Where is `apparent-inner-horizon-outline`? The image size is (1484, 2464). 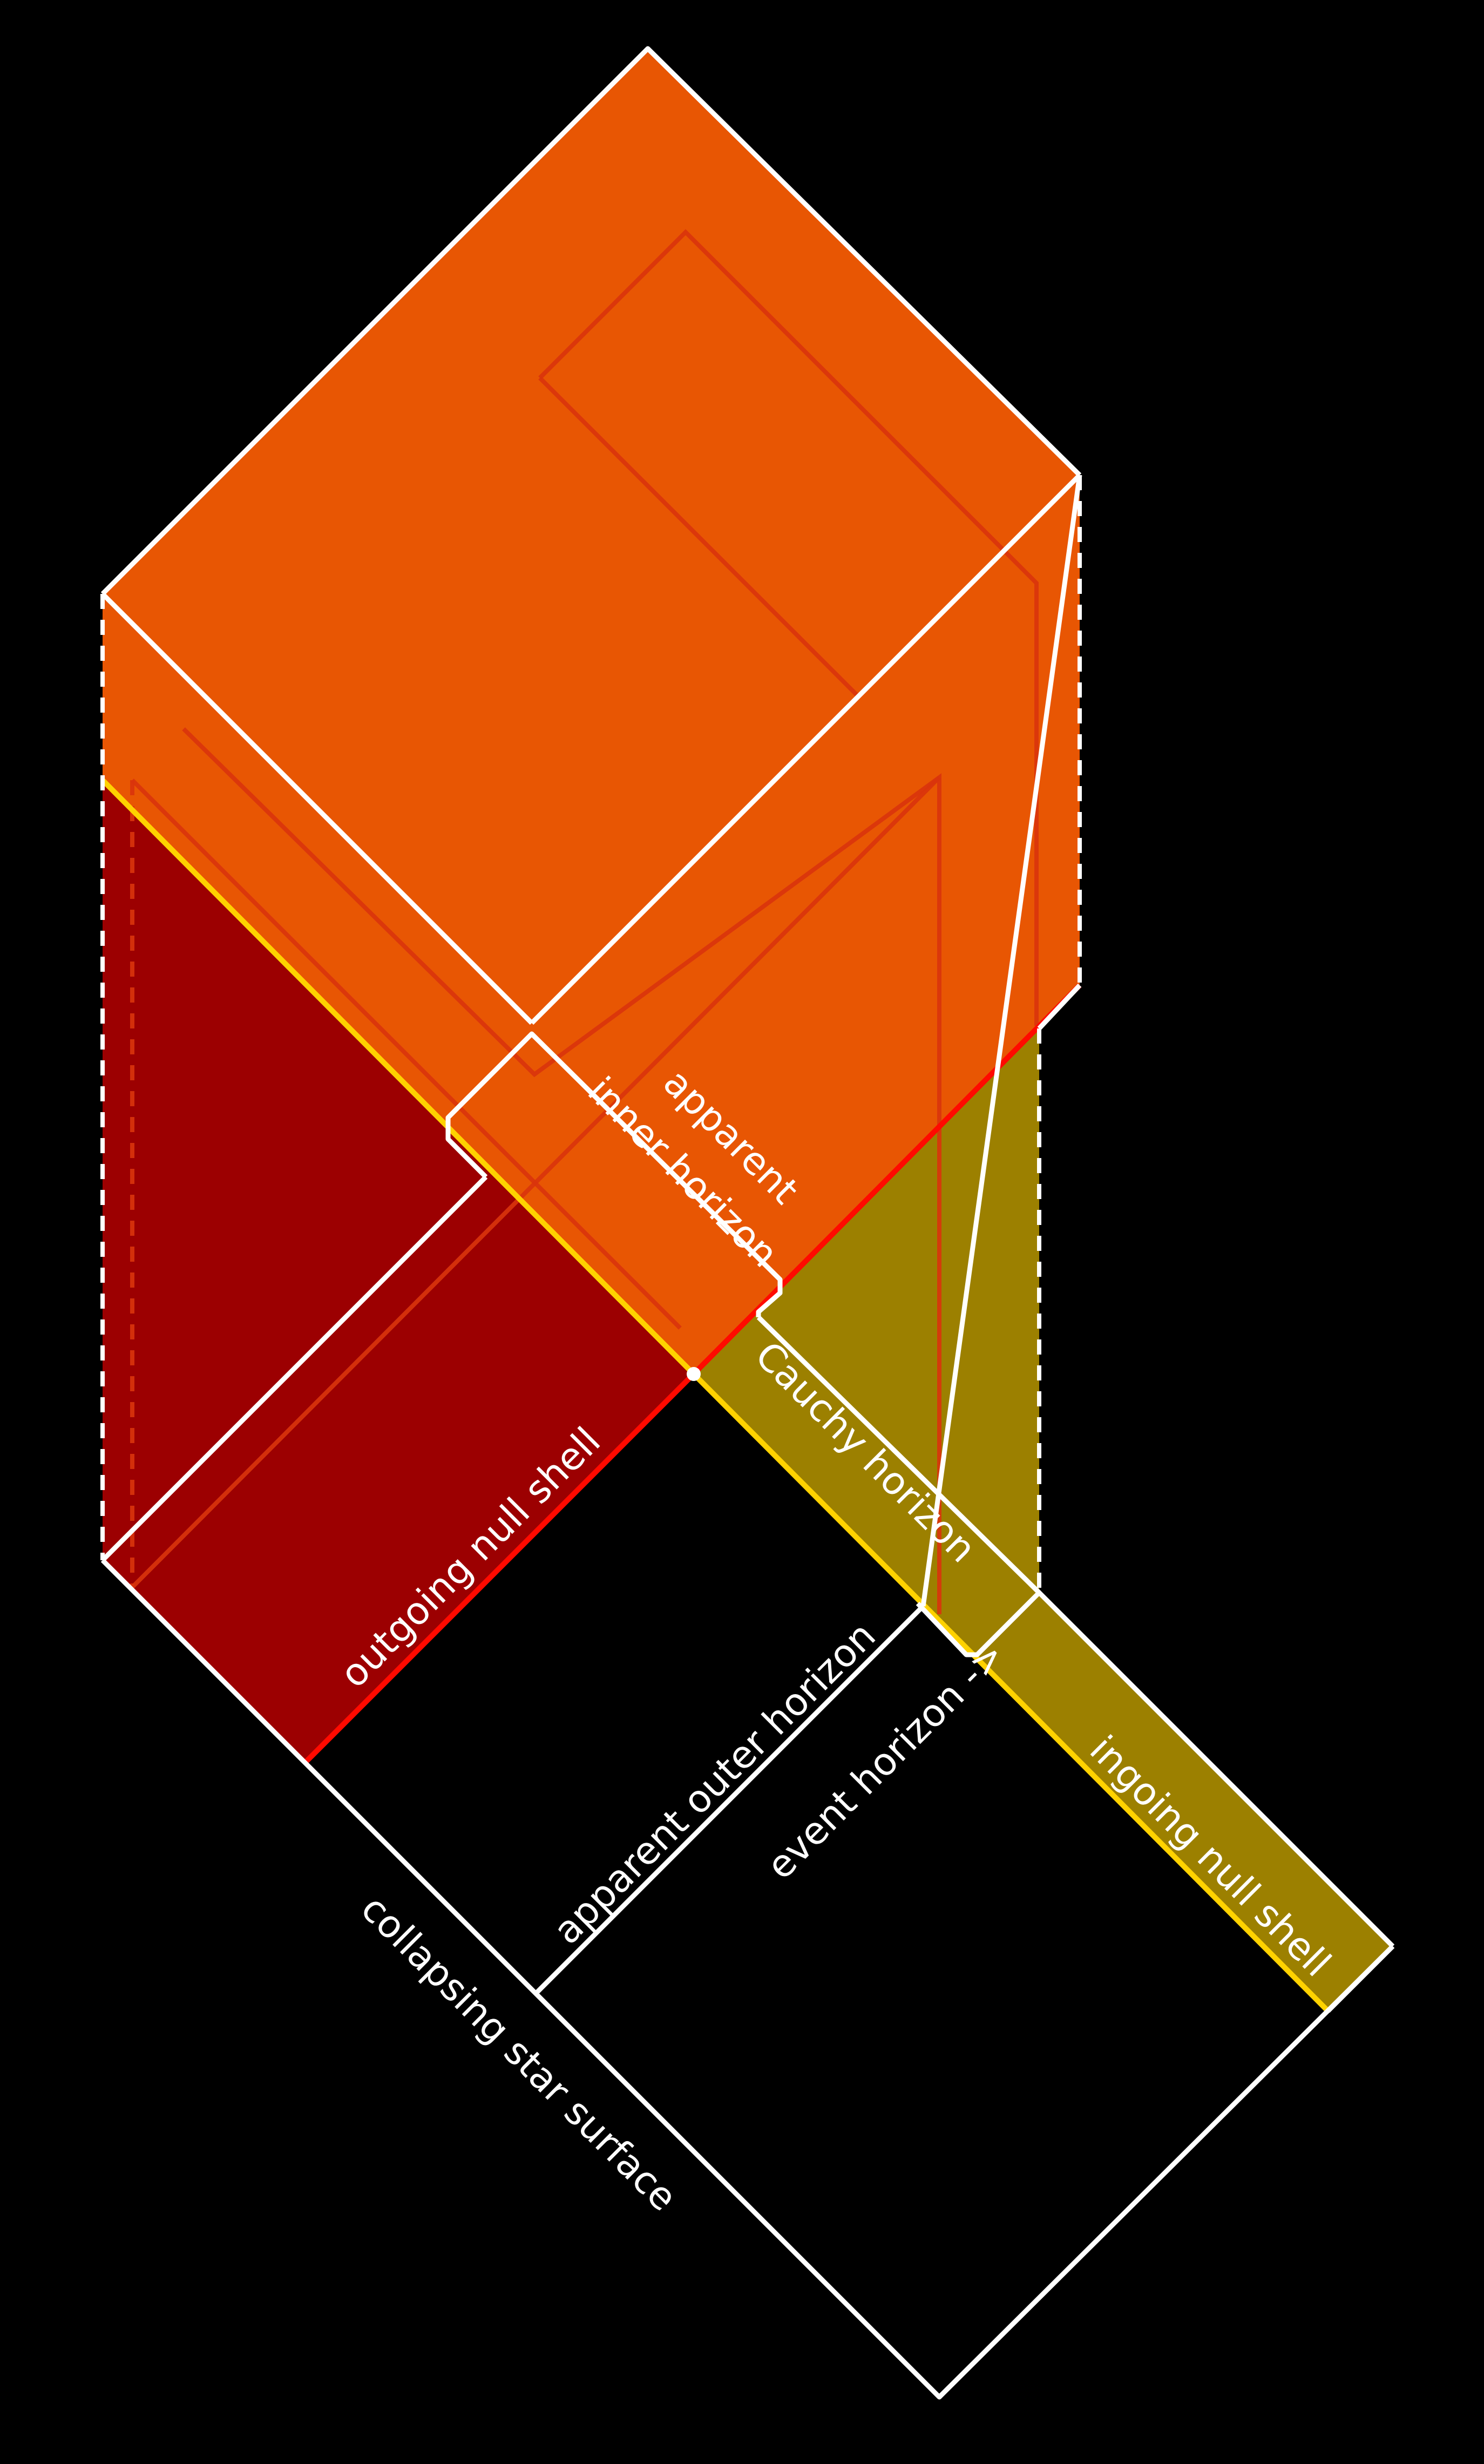 apparent-inner-horizon-outline is located at coordinates (614, 1174).